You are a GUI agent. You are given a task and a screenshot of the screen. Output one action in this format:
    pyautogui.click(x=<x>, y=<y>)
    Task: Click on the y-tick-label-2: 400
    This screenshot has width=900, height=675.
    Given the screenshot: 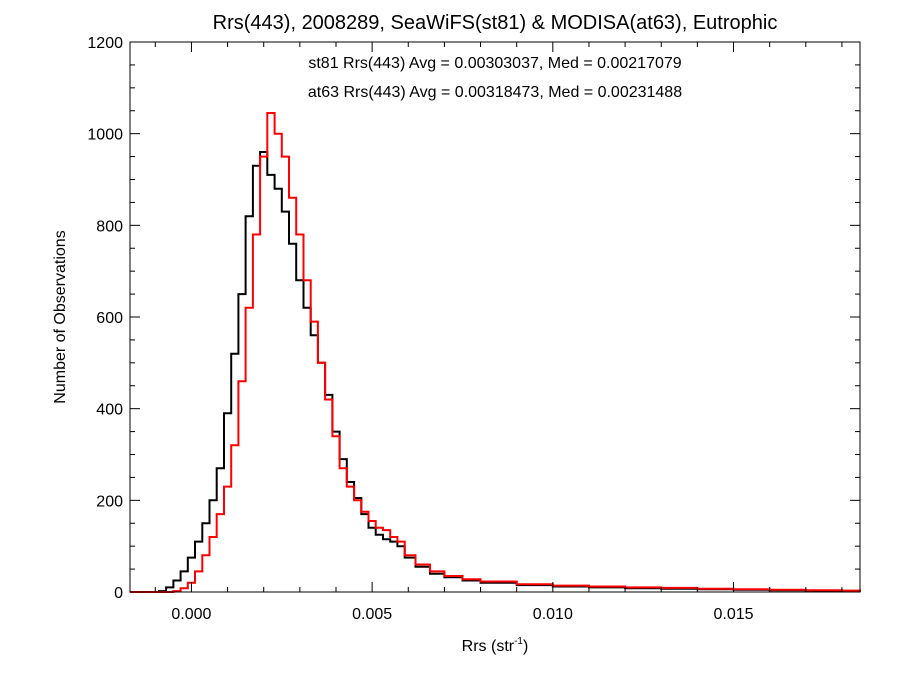 What is the action you would take?
    pyautogui.click(x=109, y=410)
    